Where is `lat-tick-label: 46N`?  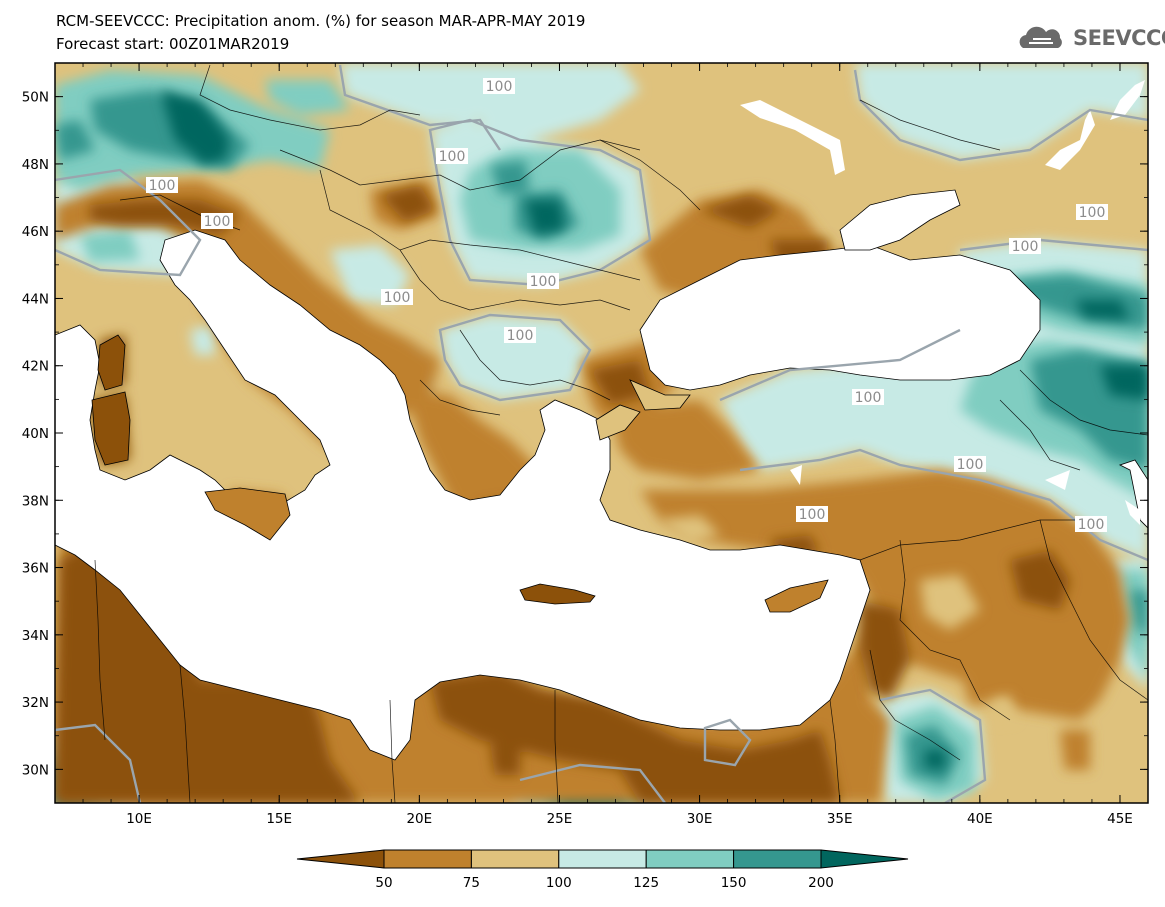
lat-tick-label: 46N is located at coordinates (35, 232).